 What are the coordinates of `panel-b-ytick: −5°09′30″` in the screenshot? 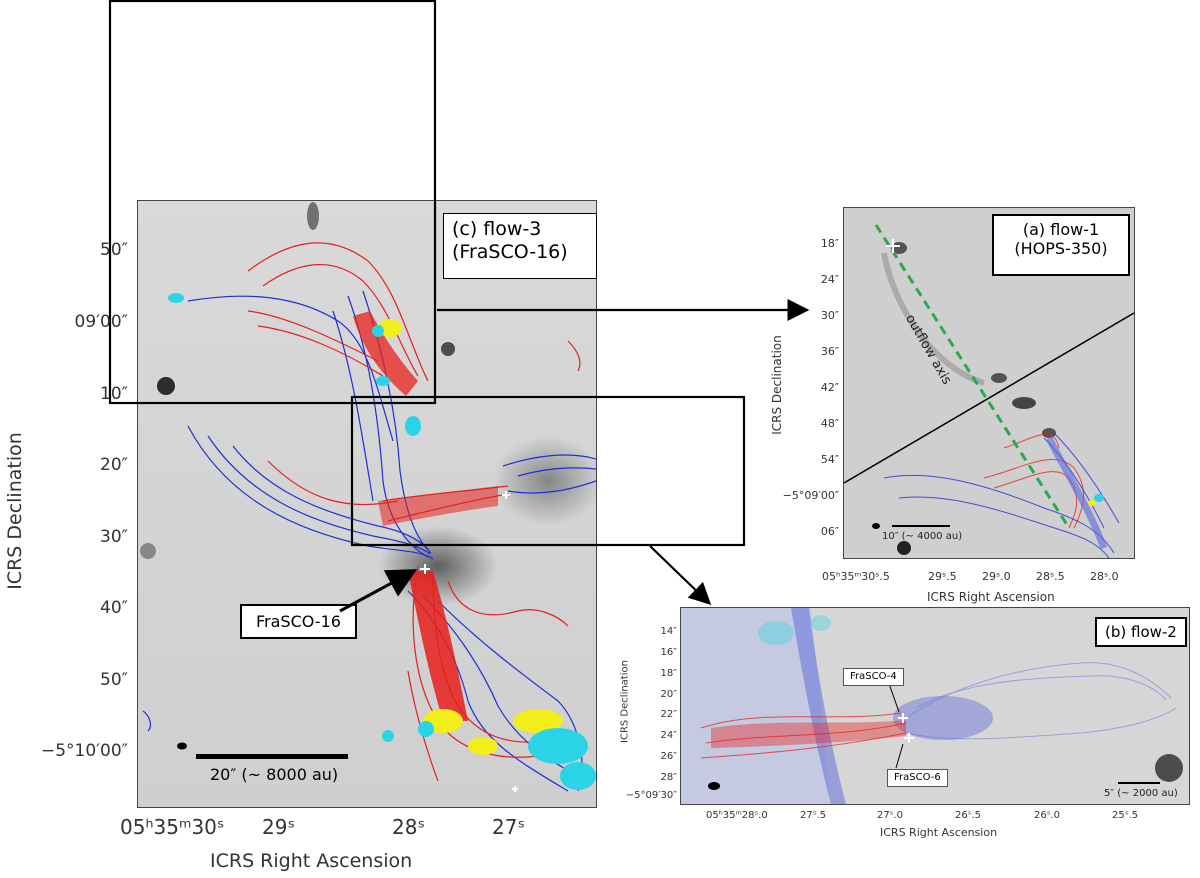 It's located at (651, 795).